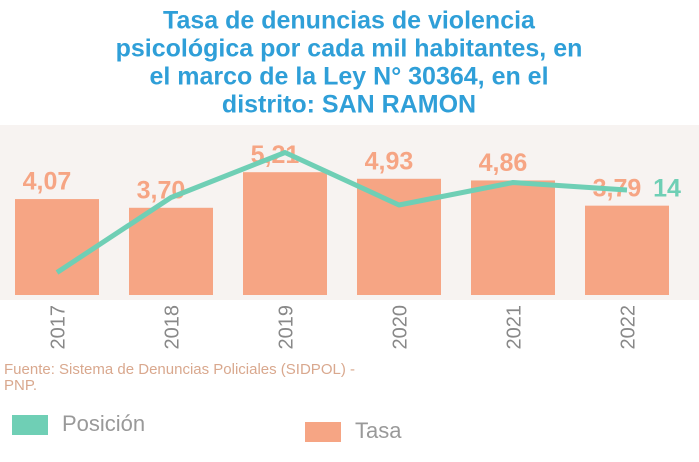 This screenshot has width=699, height=462. I want to click on data-label: 4,07, so click(47, 182).